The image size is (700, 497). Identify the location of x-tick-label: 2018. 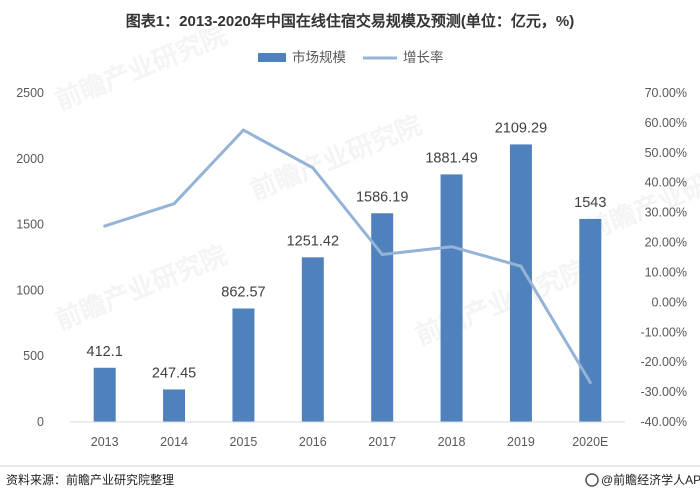
(452, 442).